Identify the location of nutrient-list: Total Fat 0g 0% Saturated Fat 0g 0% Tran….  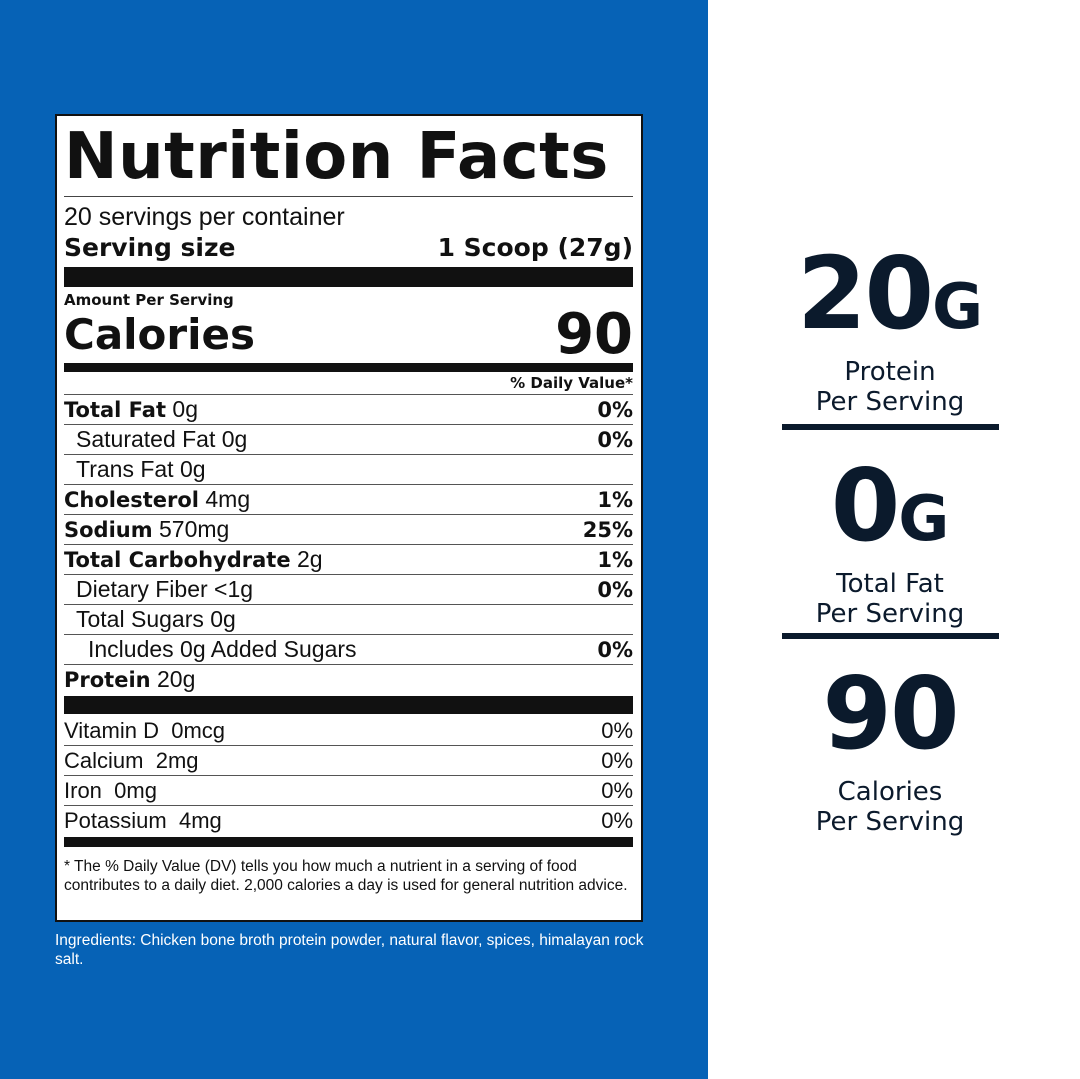
(348, 544).